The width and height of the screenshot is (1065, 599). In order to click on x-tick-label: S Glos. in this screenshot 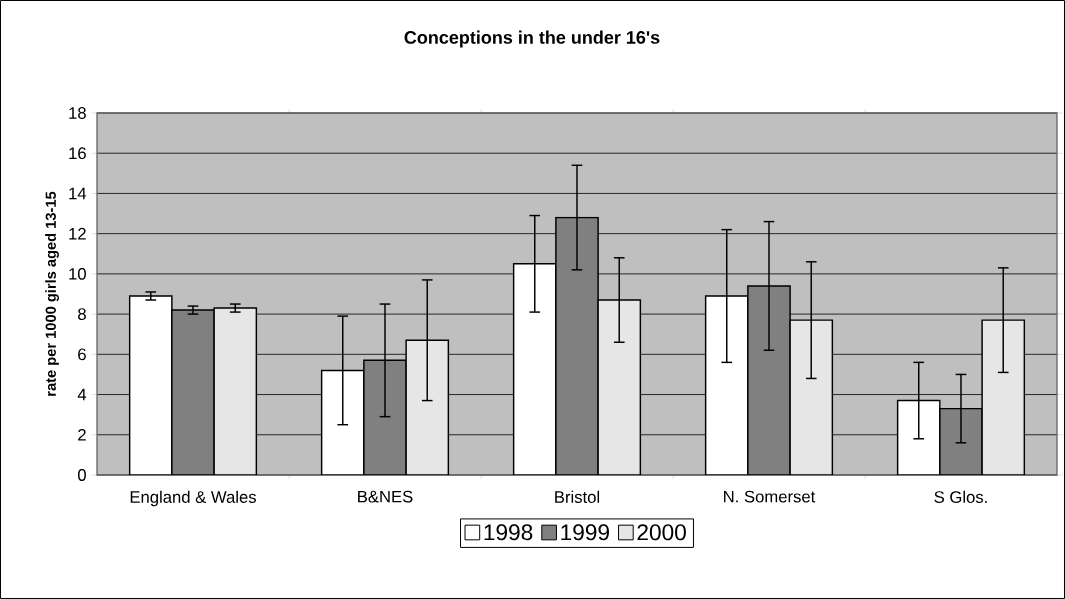, I will do `click(960, 496)`.